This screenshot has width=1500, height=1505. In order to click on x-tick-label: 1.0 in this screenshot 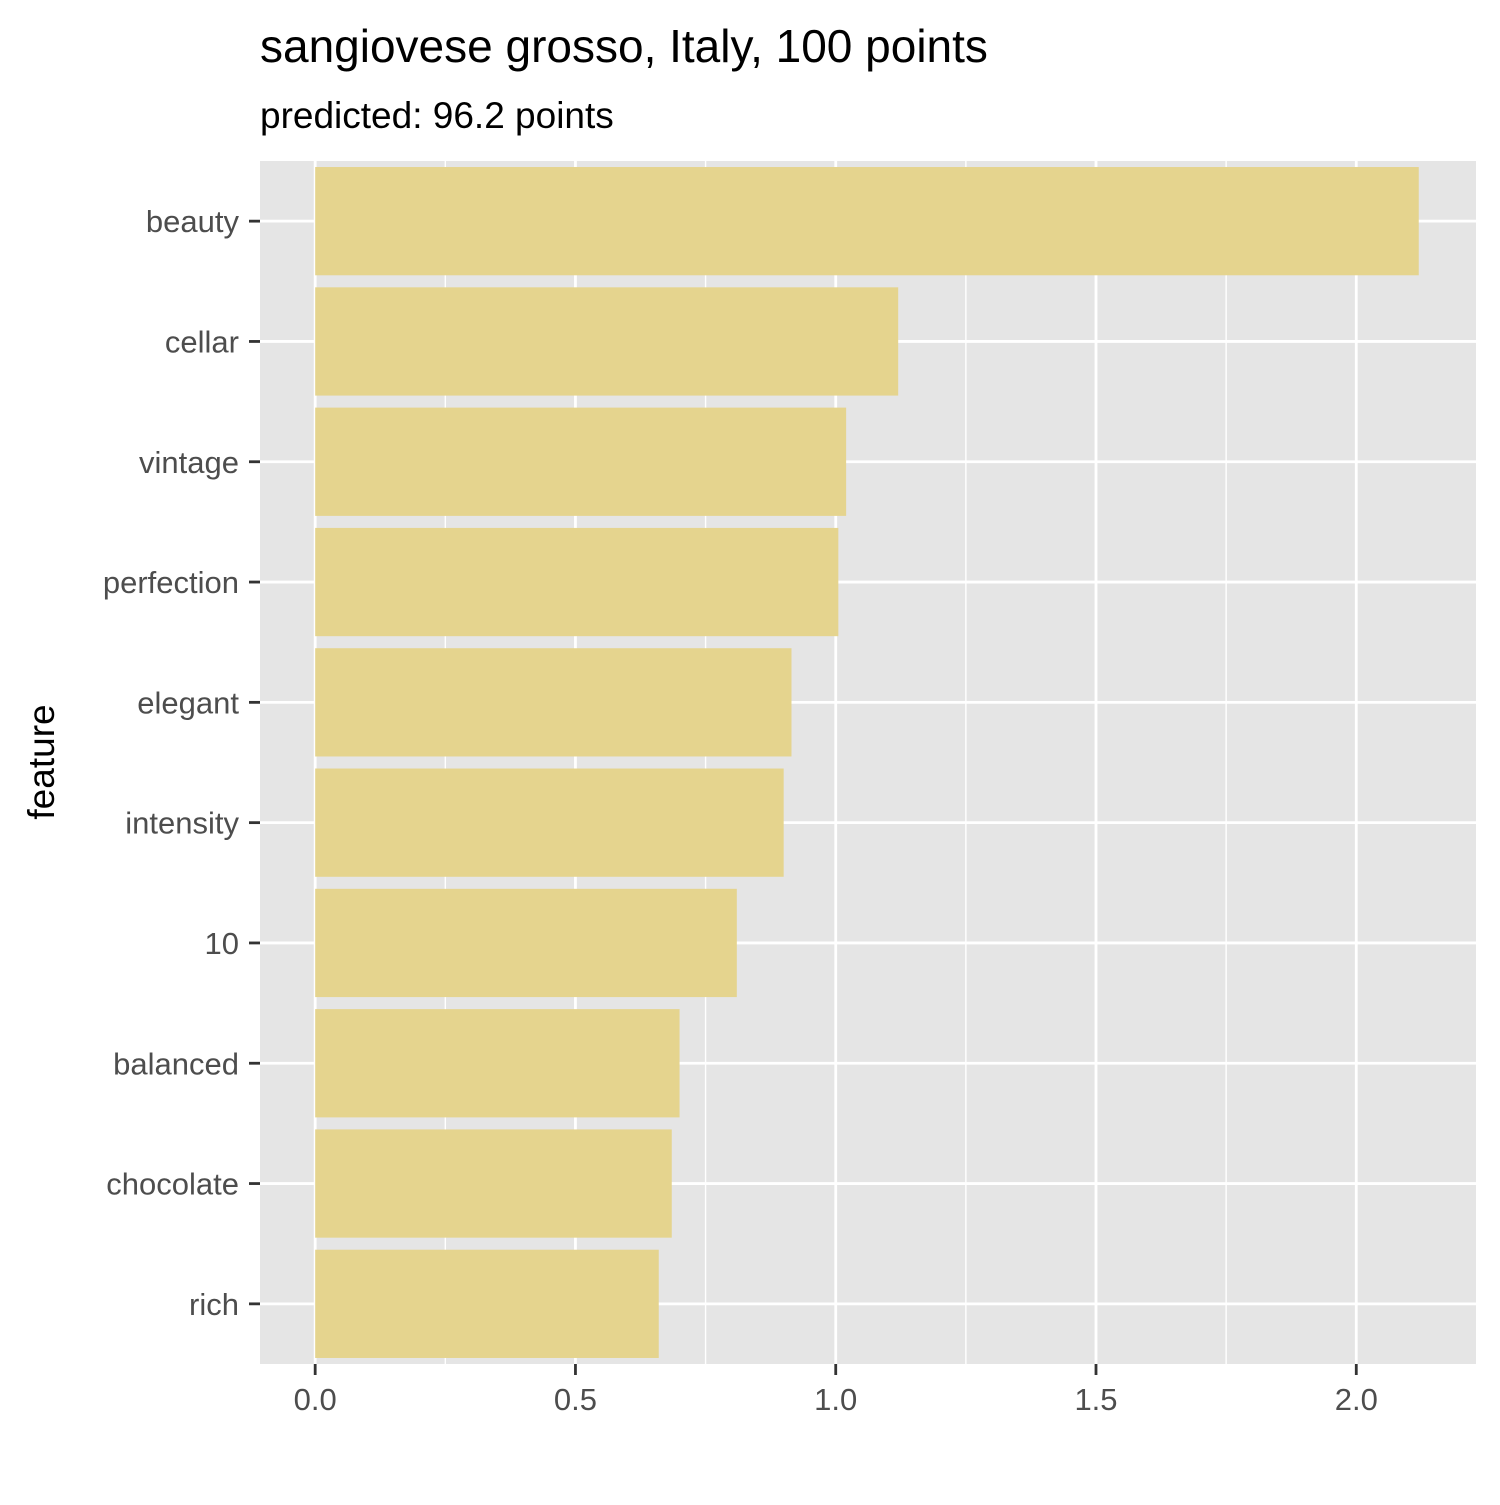, I will do `click(835, 1399)`.